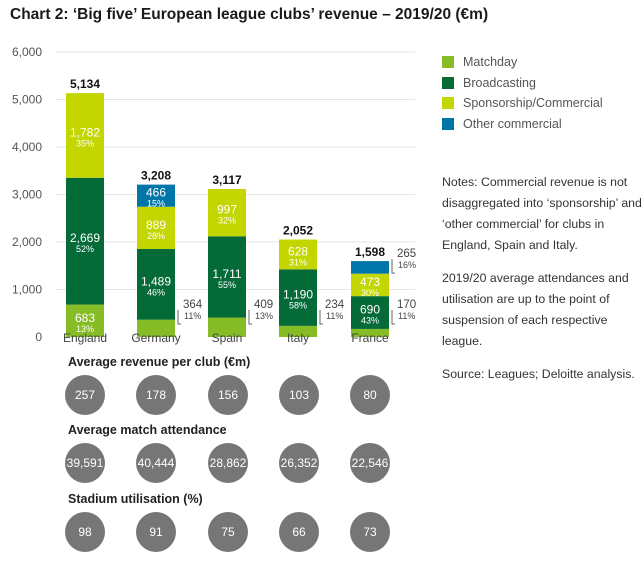  I want to click on segment-value-label: 1,190, so click(298, 295).